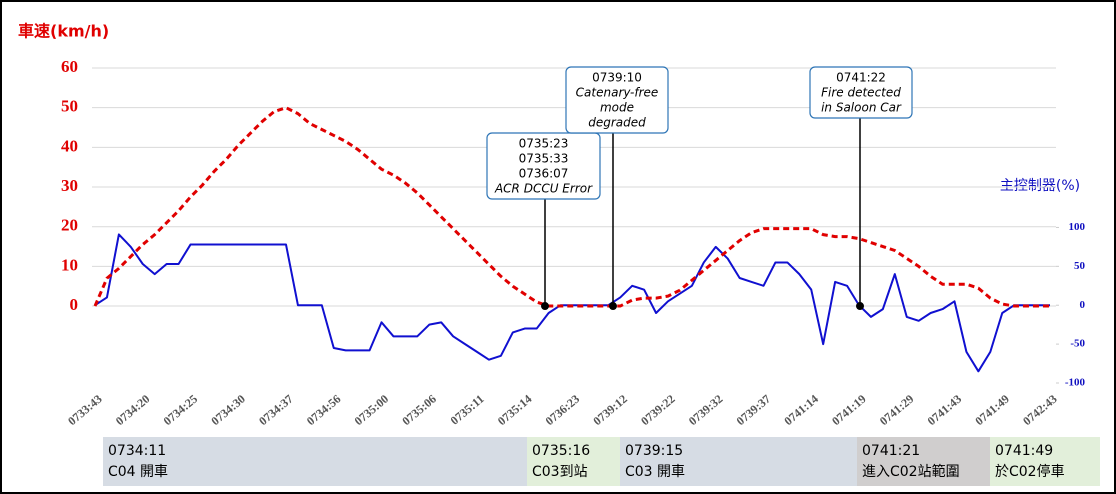 Image resolution: width=1116 pixels, height=494 pixels. I want to click on timeline-time: 0735:16, so click(561, 451).